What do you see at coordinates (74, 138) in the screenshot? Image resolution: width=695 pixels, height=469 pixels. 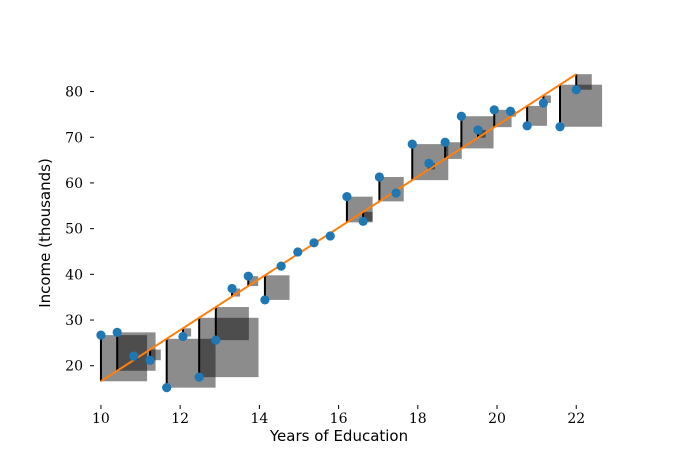 I see `y-tick-label-70: 70` at bounding box center [74, 138].